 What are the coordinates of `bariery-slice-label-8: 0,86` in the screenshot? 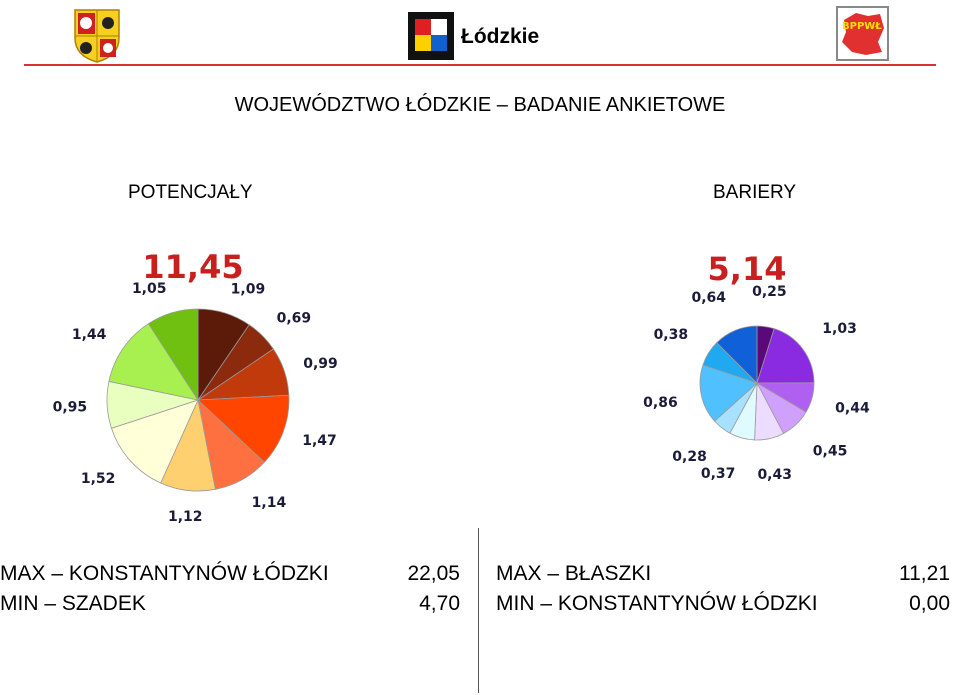 It's located at (660, 403).